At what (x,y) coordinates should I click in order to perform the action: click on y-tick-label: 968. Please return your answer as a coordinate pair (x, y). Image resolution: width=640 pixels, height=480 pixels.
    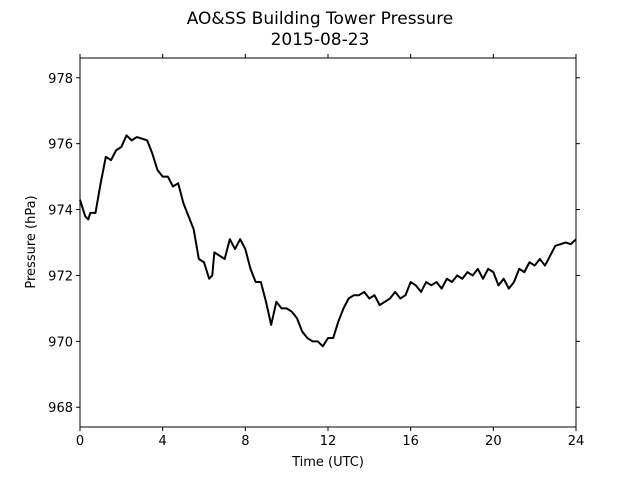
    Looking at the image, I should click on (60, 408).